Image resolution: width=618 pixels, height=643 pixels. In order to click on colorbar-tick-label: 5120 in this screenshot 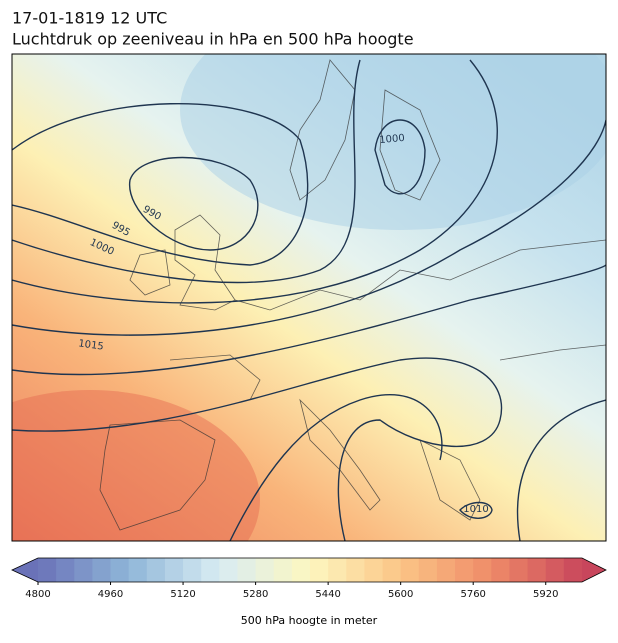, I will do `click(182, 594)`.